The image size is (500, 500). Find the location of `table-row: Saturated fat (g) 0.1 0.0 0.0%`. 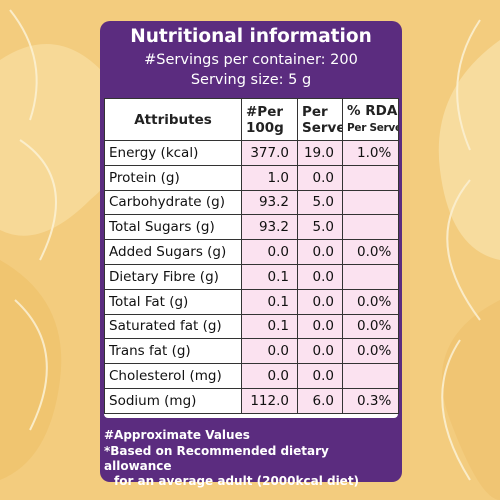

table-row: Saturated fat (g) 0.1 0.0 0.0% is located at coordinates (251, 326).